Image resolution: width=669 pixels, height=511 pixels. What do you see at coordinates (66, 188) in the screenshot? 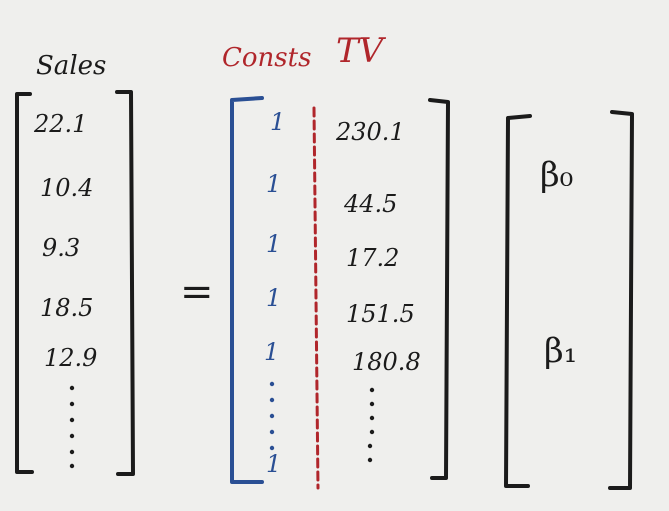
I see `sales-value: 10.4` at bounding box center [66, 188].